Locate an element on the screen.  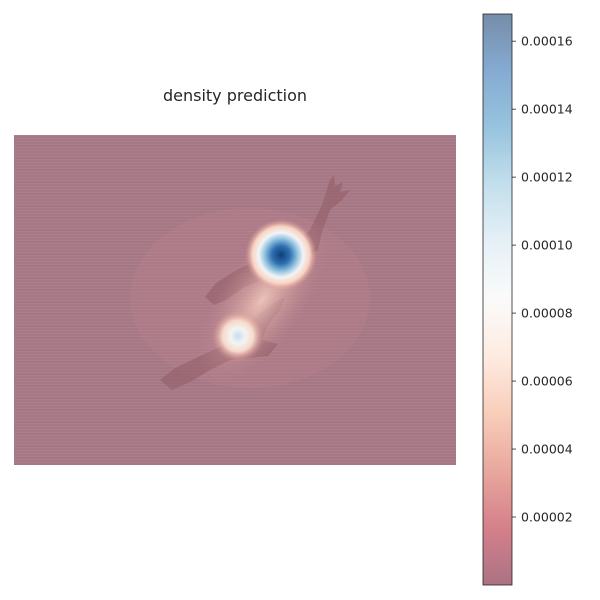
colorbar-tick-label: 0.00014 is located at coordinates (547, 109).